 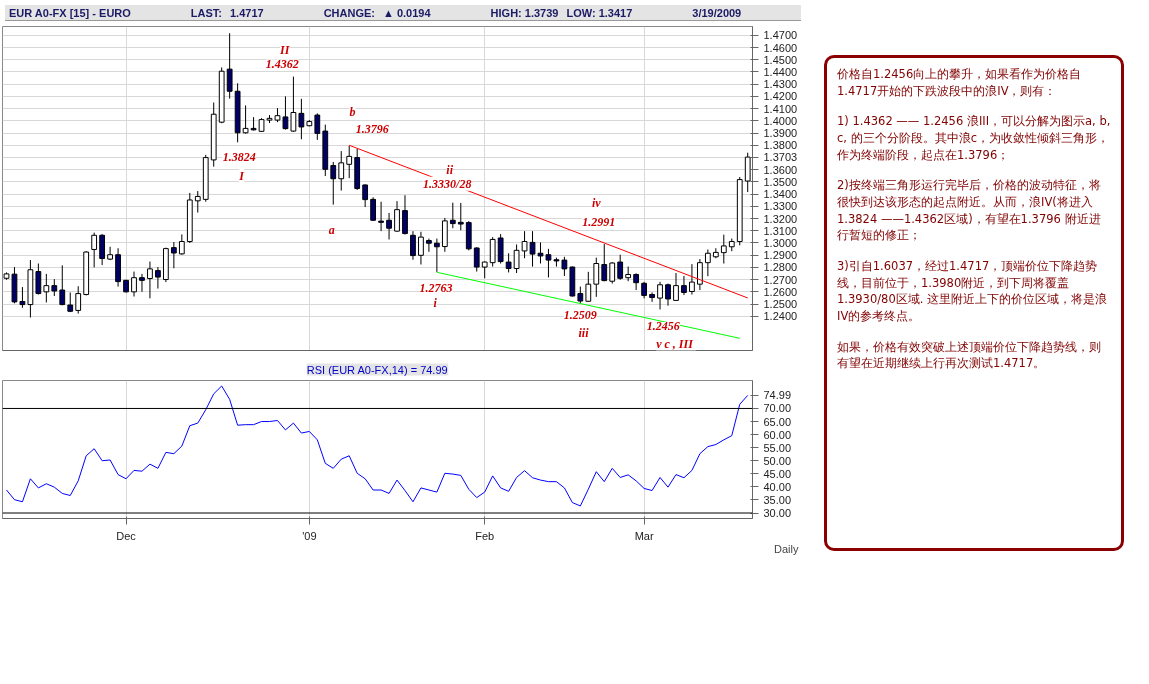 What do you see at coordinates (435, 303) in the screenshot?
I see `annotation: i` at bounding box center [435, 303].